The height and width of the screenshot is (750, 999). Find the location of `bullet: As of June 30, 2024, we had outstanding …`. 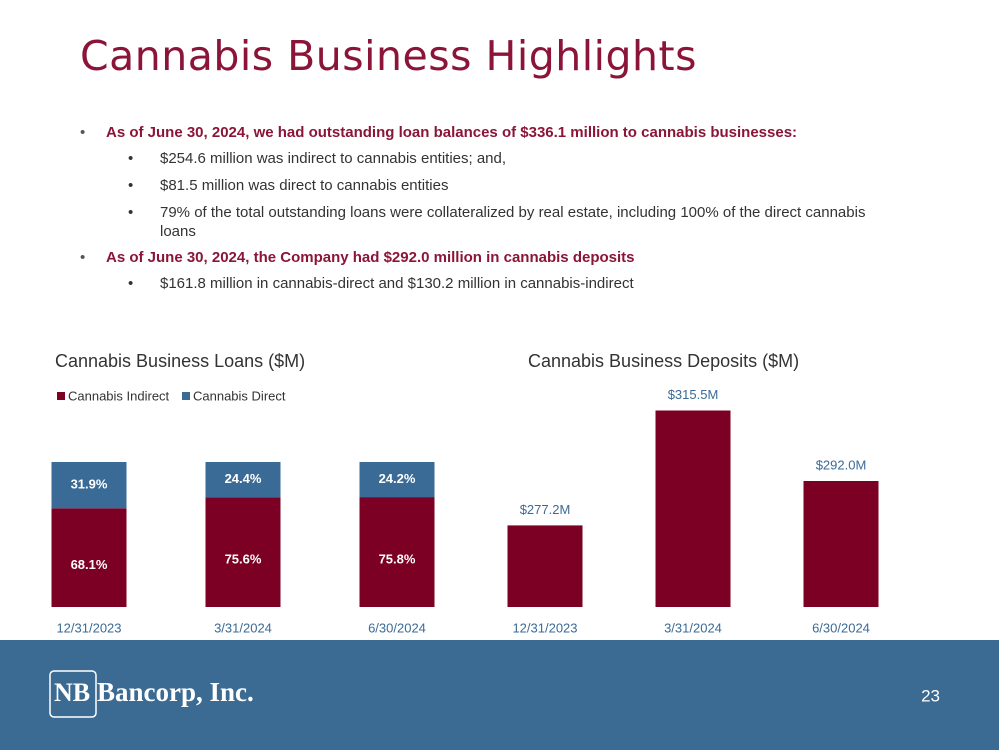

bullet: As of June 30, 2024, we had outstanding … is located at coordinates (490, 132).